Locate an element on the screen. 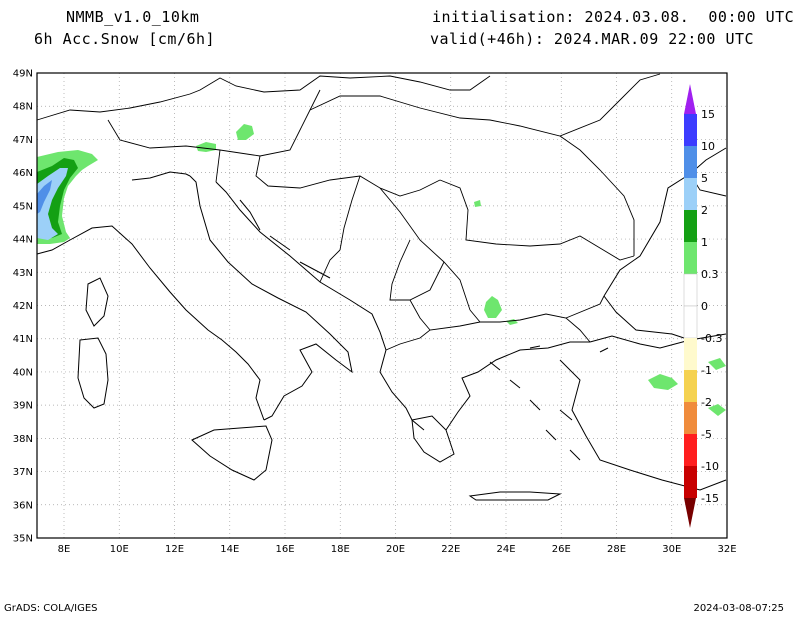  lat-label: 39N is located at coordinates (23, 406).